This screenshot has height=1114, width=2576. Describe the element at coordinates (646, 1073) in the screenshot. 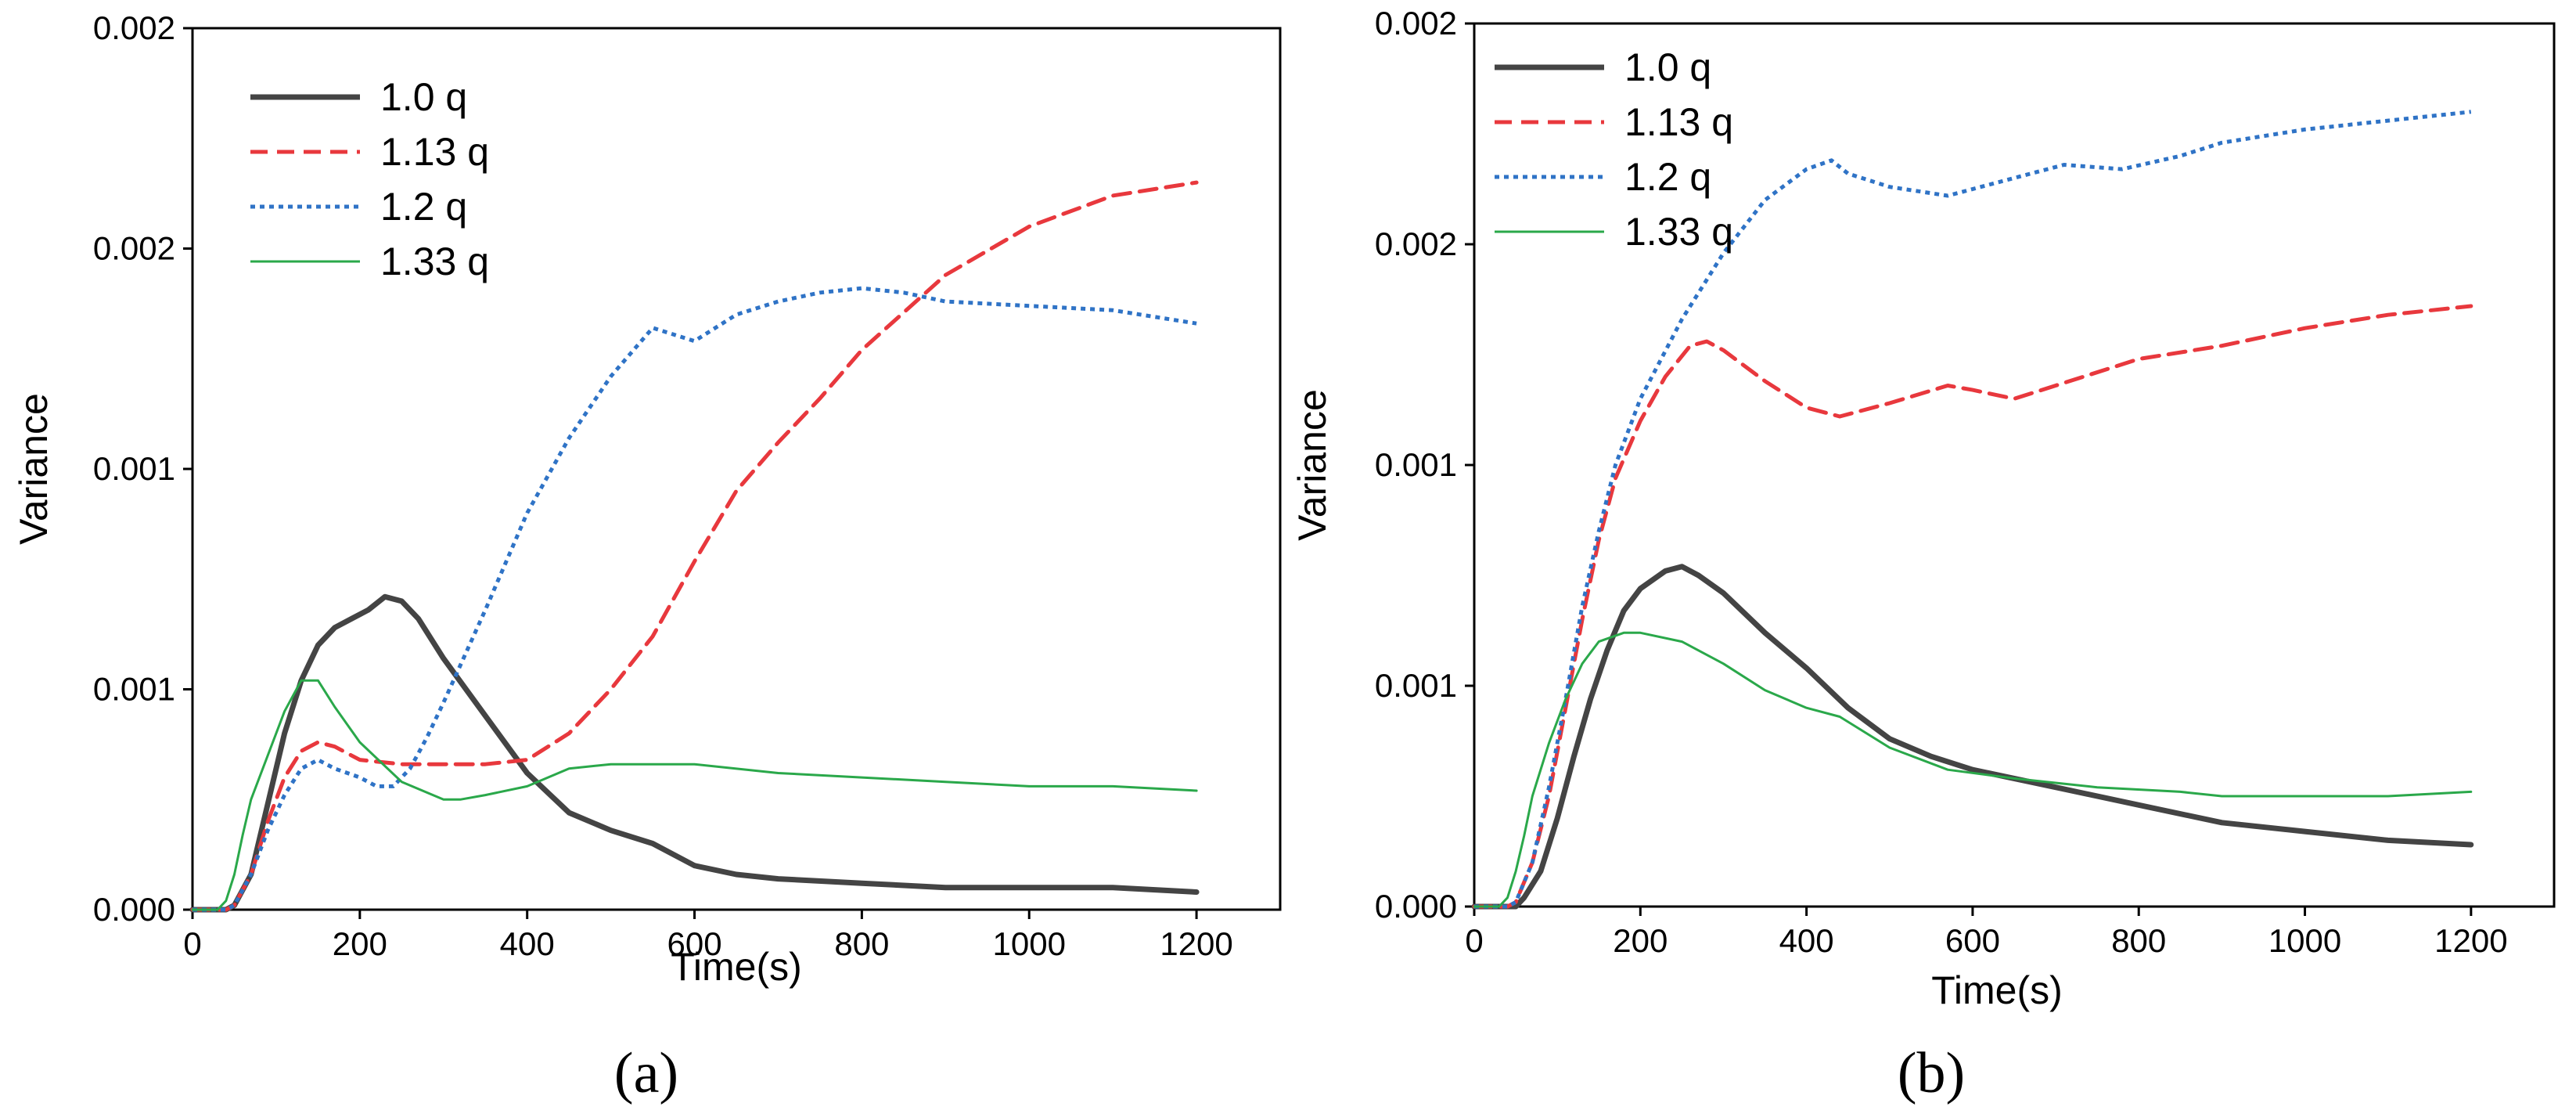

I see `panel-caption: (a)` at that location.